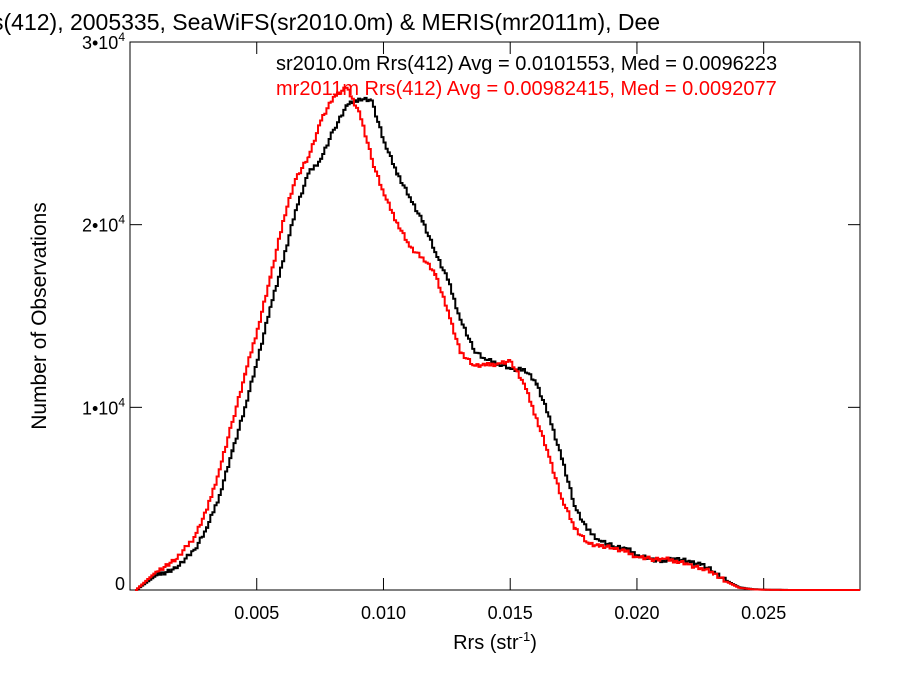  I want to click on x-axis-label-main: Rrs (str, so click(486, 643).